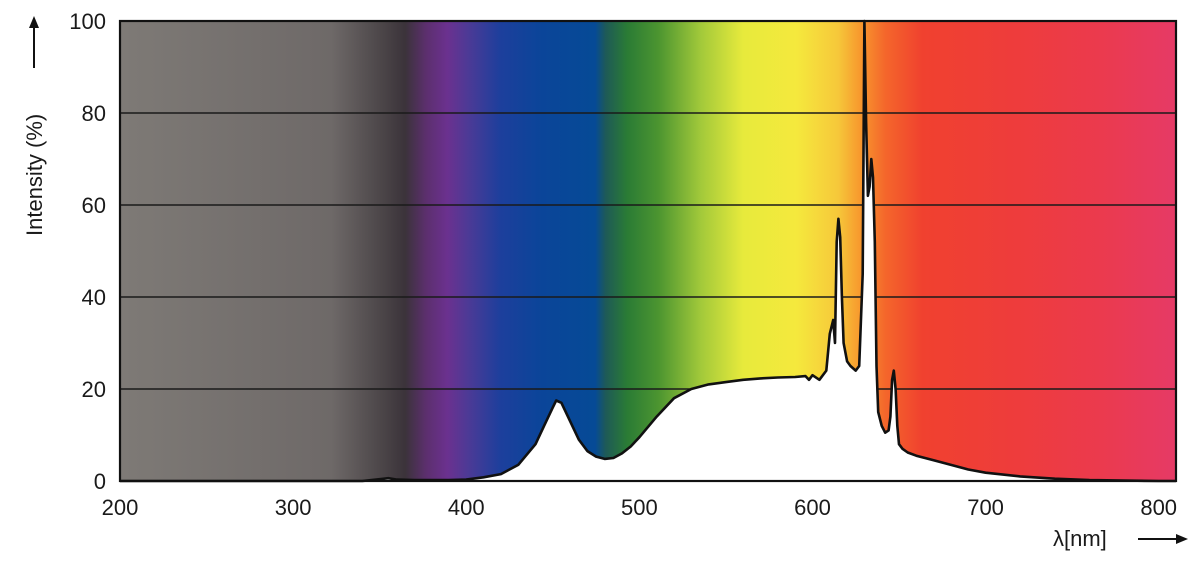 The height and width of the screenshot is (570, 1200). I want to click on y-tick-label: 0, so click(100, 481).